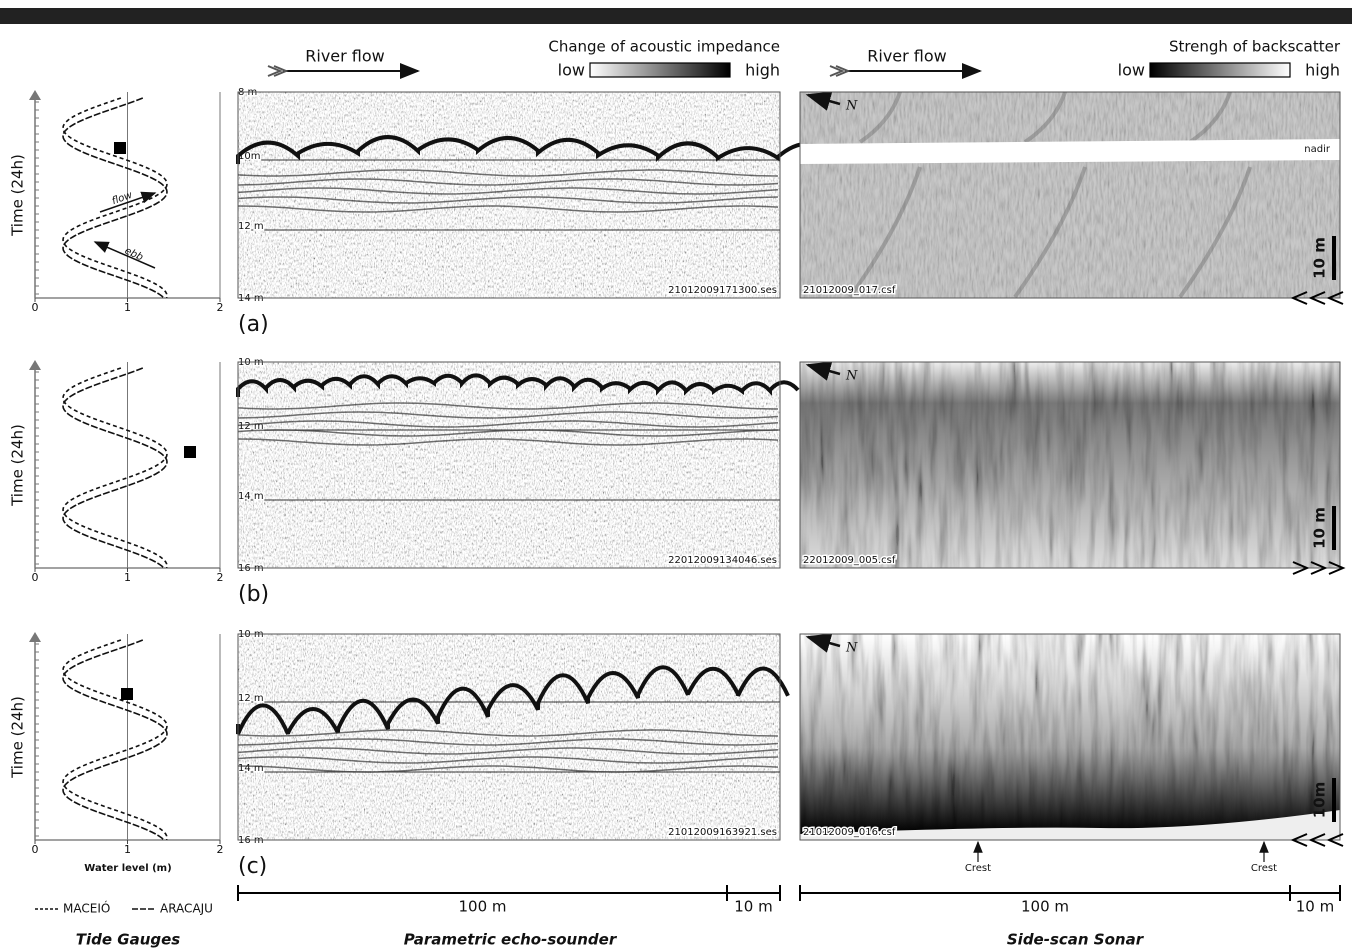 This screenshot has width=1352, height=952. I want to click on sonar-file: 21012009_017.csf, so click(849, 290).